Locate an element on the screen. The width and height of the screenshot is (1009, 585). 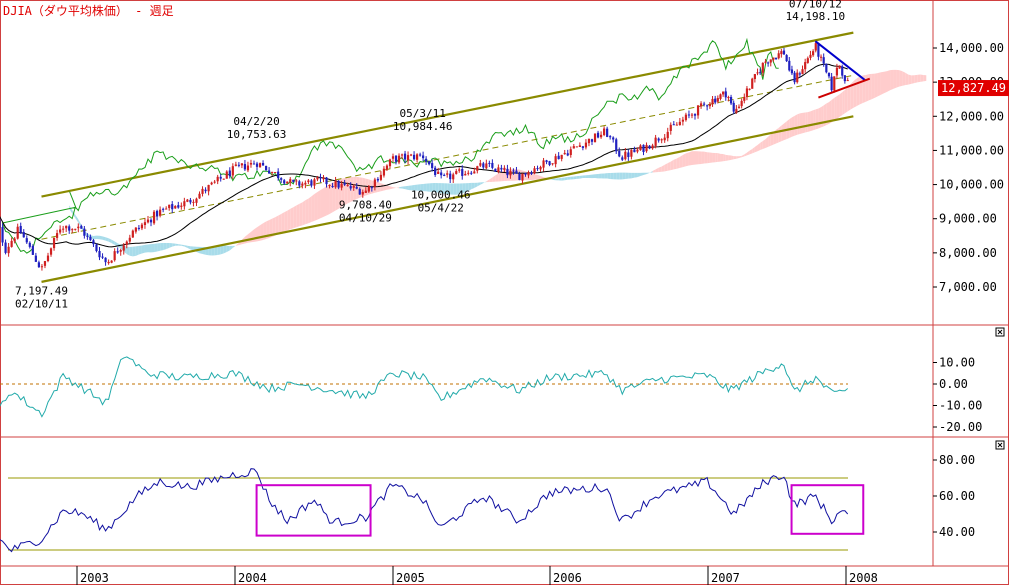
x-tick-label: 2007 is located at coordinates (725, 578).